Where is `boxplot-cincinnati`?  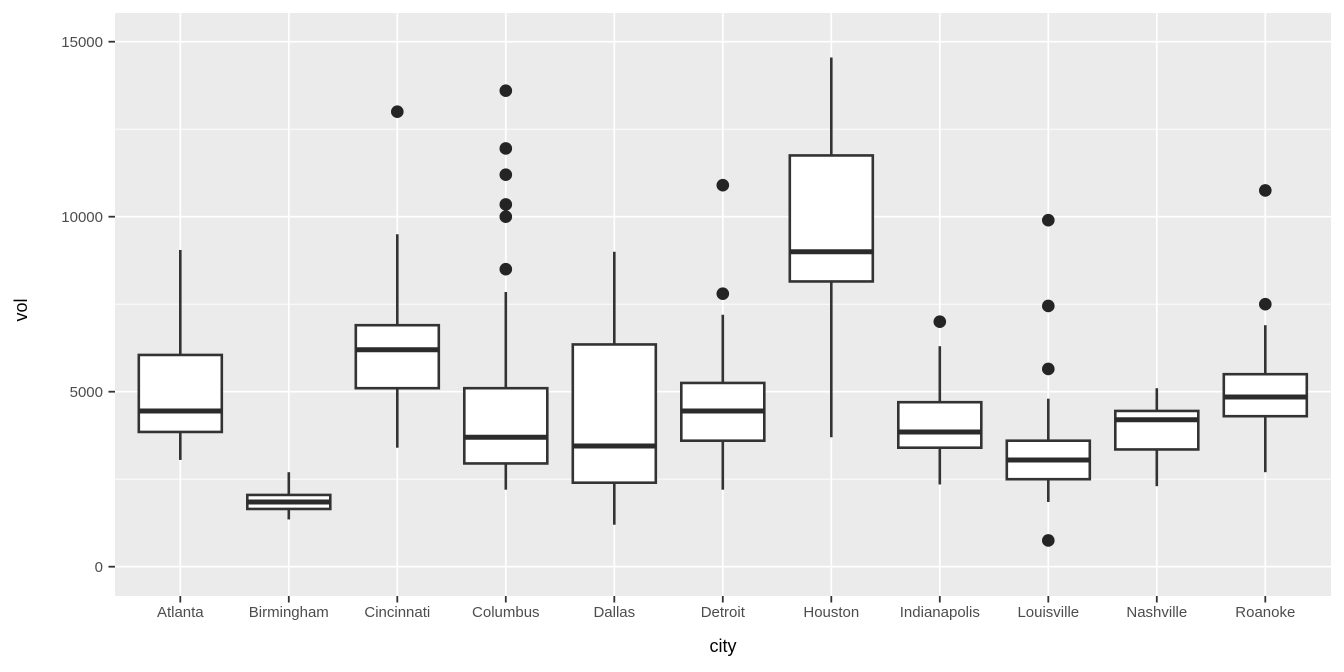 boxplot-cincinnati is located at coordinates (397, 276).